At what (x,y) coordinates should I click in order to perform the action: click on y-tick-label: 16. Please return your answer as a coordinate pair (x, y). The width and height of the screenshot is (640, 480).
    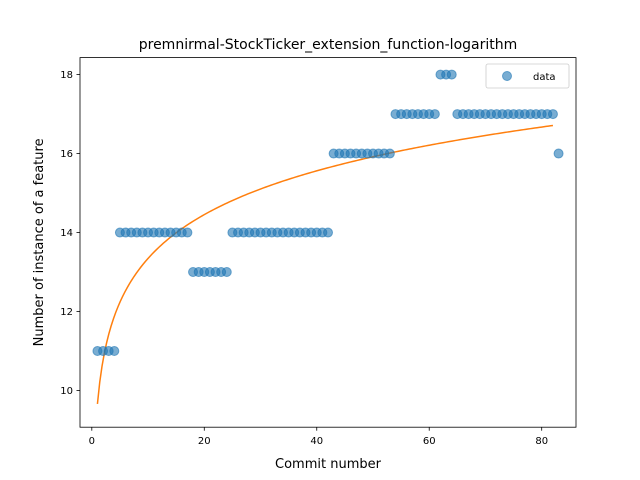
    Looking at the image, I should click on (66, 154).